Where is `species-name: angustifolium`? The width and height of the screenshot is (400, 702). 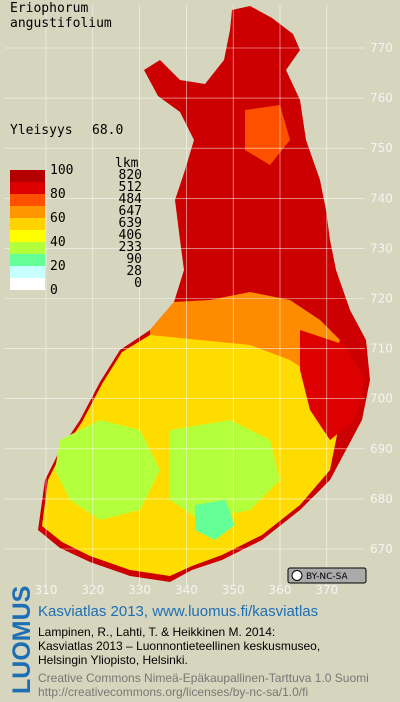 species-name: angustifolium is located at coordinates (61, 23).